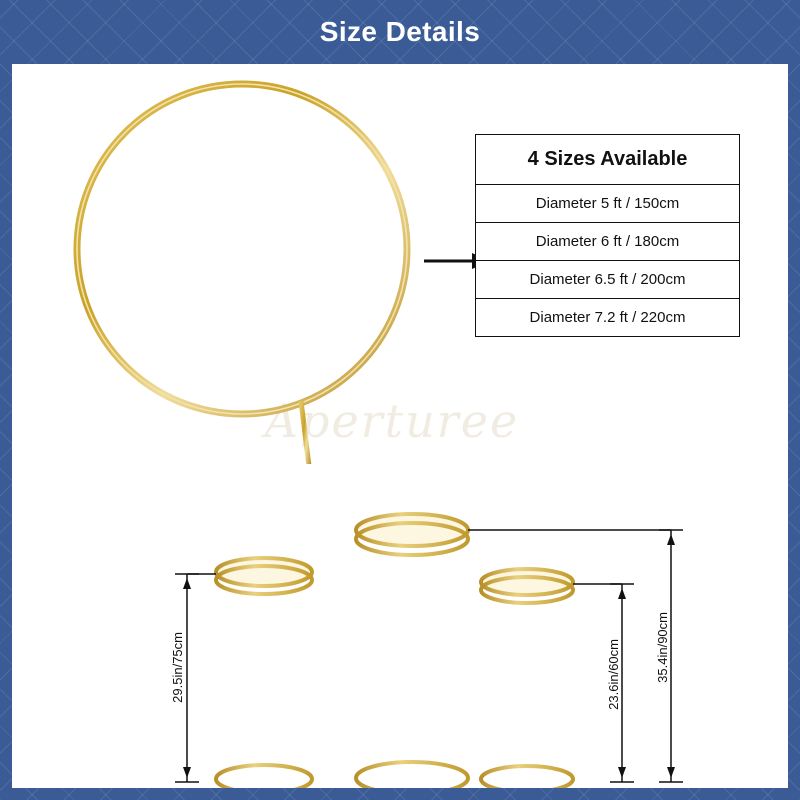 This screenshot has width=800, height=800. What do you see at coordinates (607, 204) in the screenshot?
I see `size-option-row: Diameter 5 ft / 150cm` at bounding box center [607, 204].